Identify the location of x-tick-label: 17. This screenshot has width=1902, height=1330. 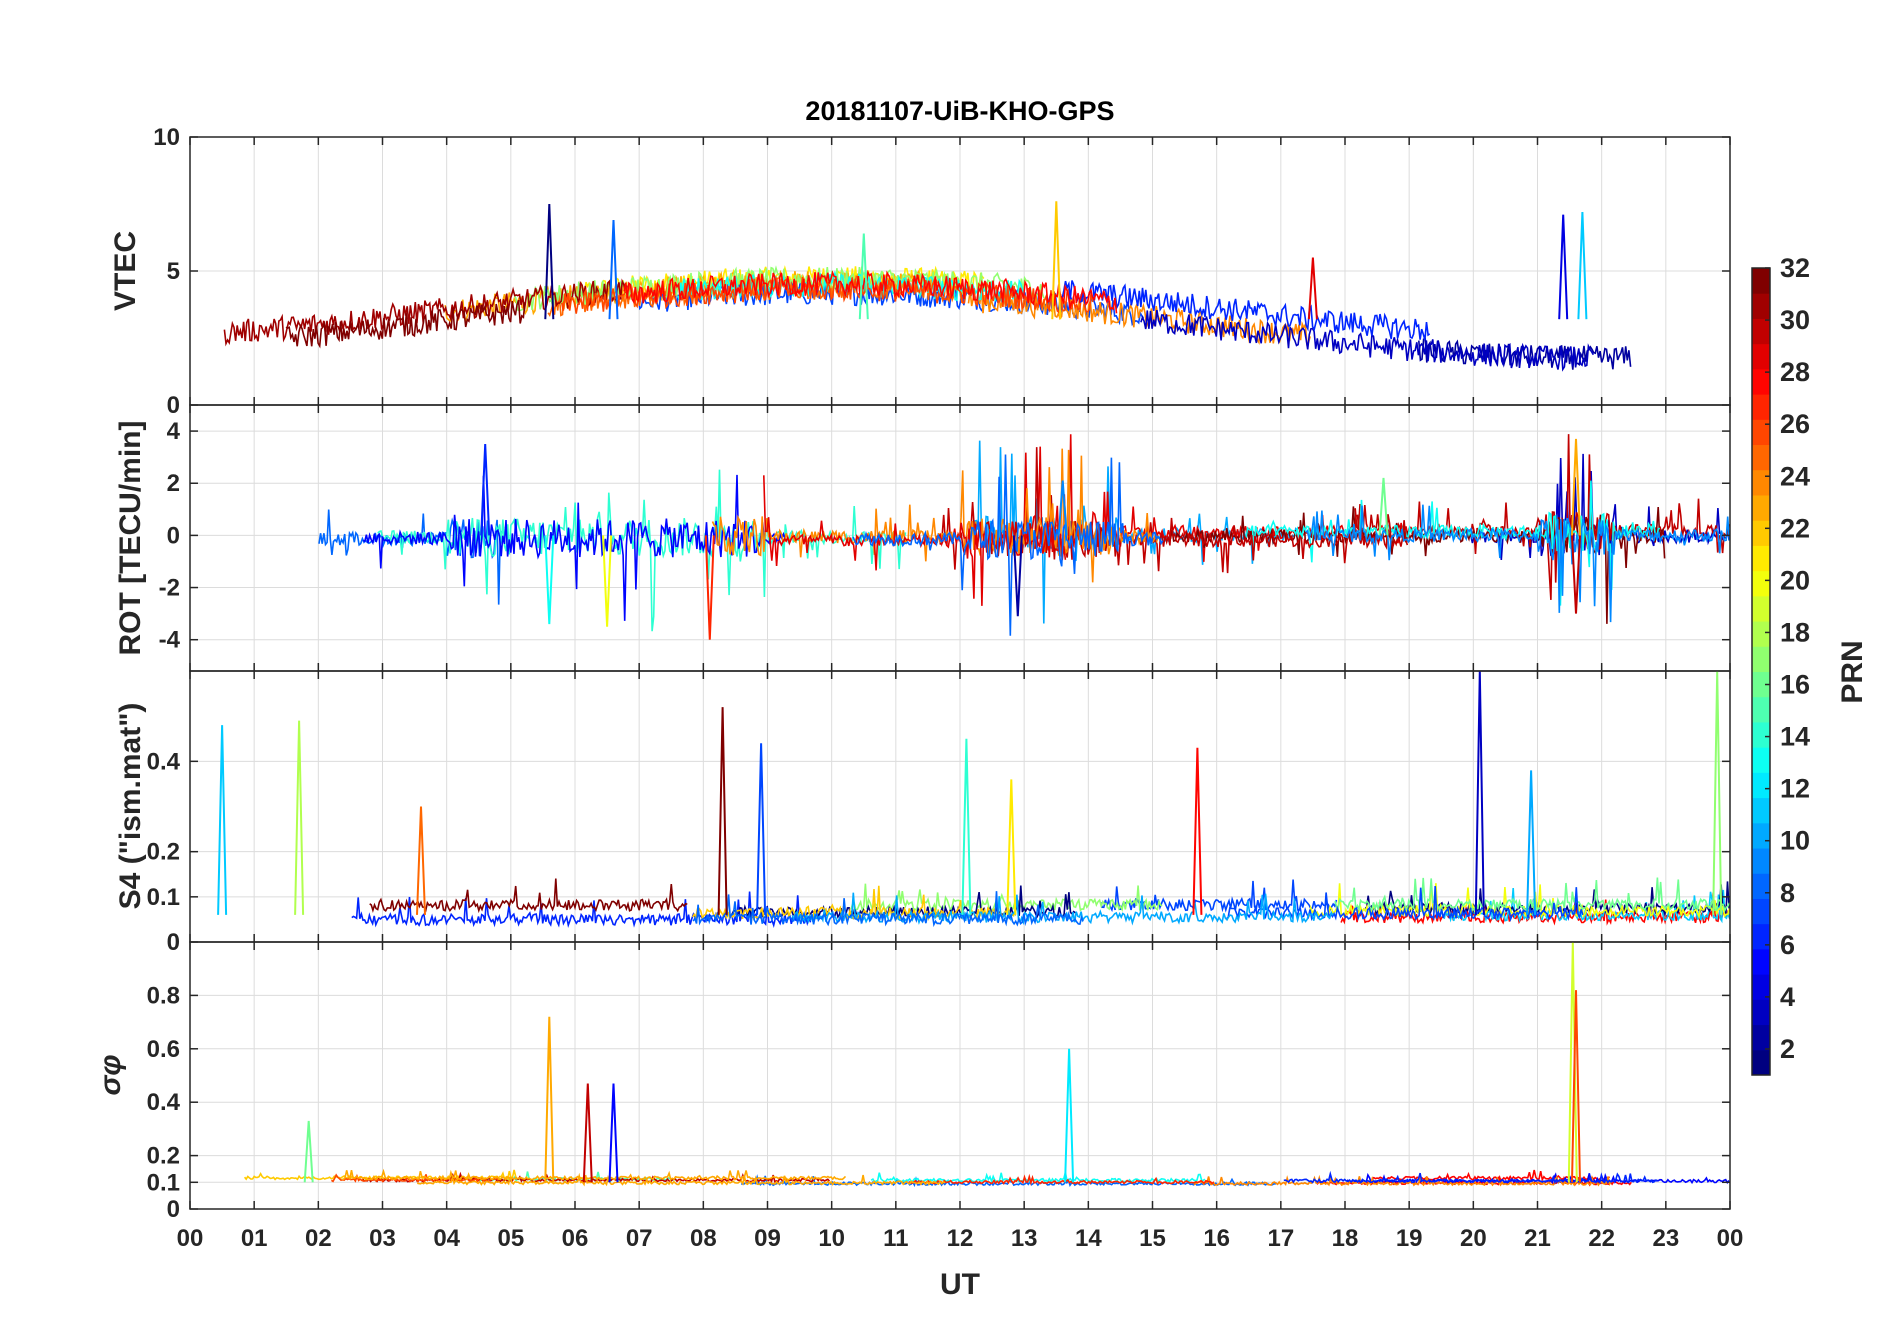
(1280, 1238).